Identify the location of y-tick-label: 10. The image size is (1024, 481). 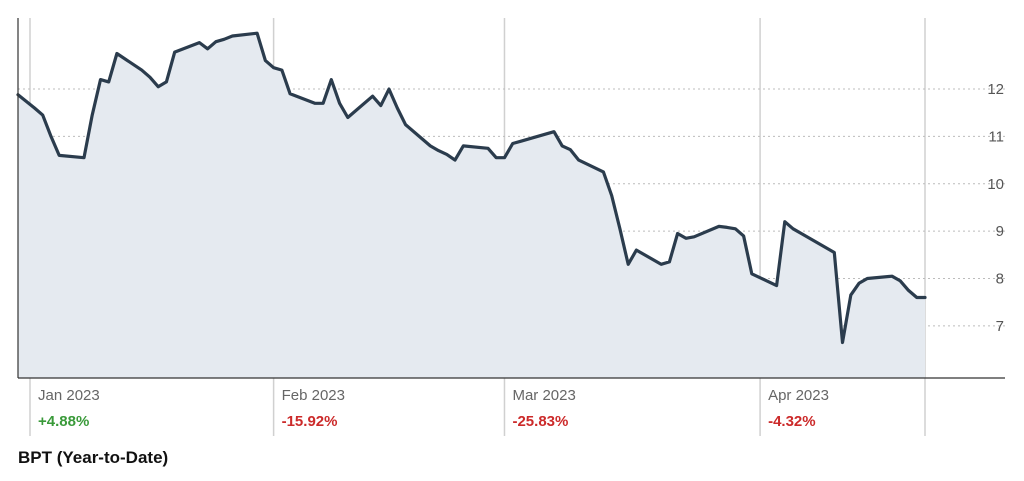
(995, 184).